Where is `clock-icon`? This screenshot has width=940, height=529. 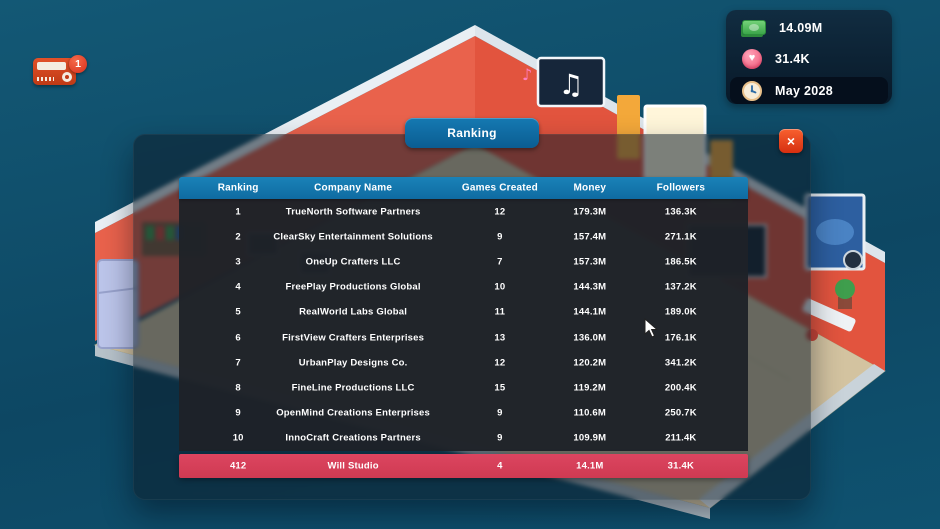
clock-icon is located at coordinates (752, 90).